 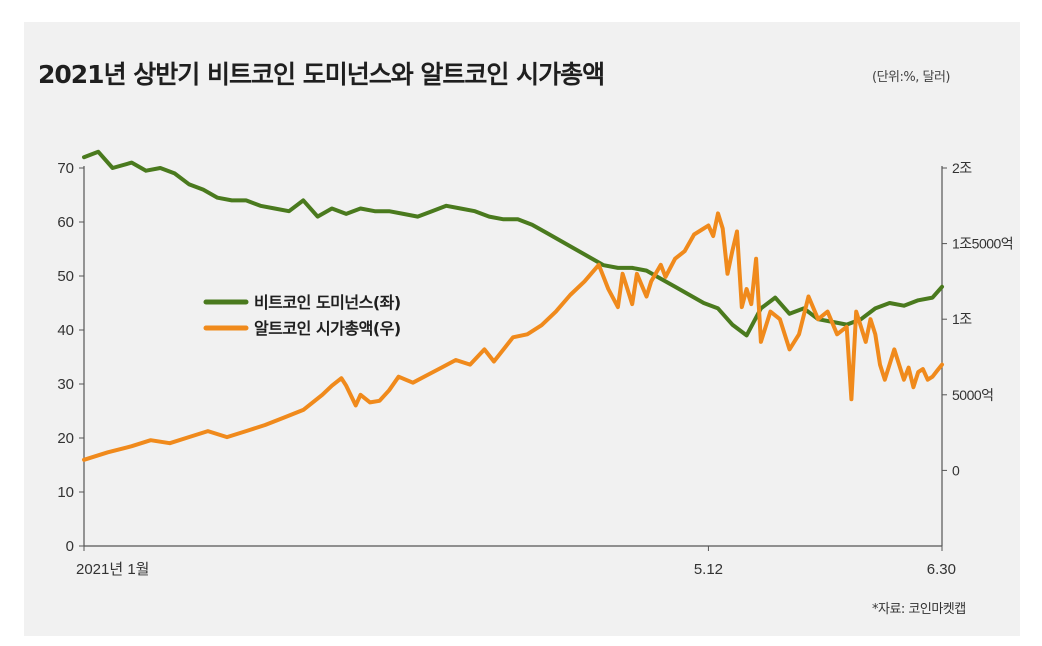 I want to click on left-tick-label: 20, so click(x=65, y=438).